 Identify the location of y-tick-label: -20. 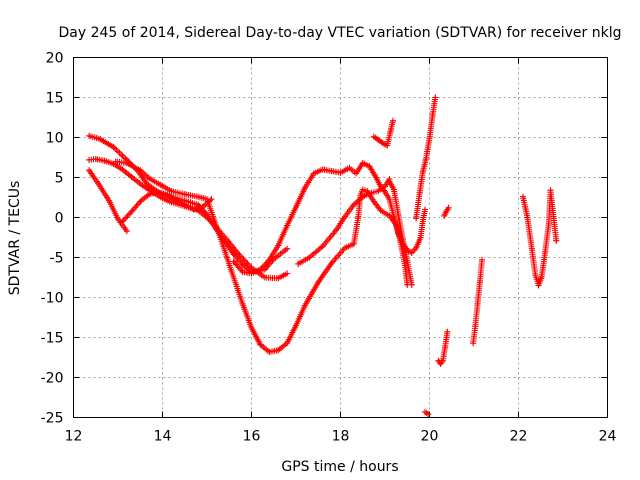
(52, 379).